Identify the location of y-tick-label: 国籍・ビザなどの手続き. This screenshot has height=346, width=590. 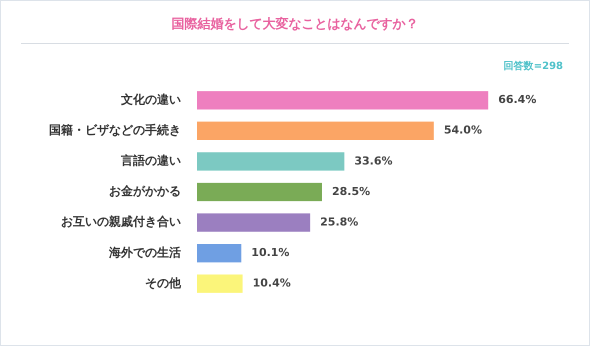
(115, 129).